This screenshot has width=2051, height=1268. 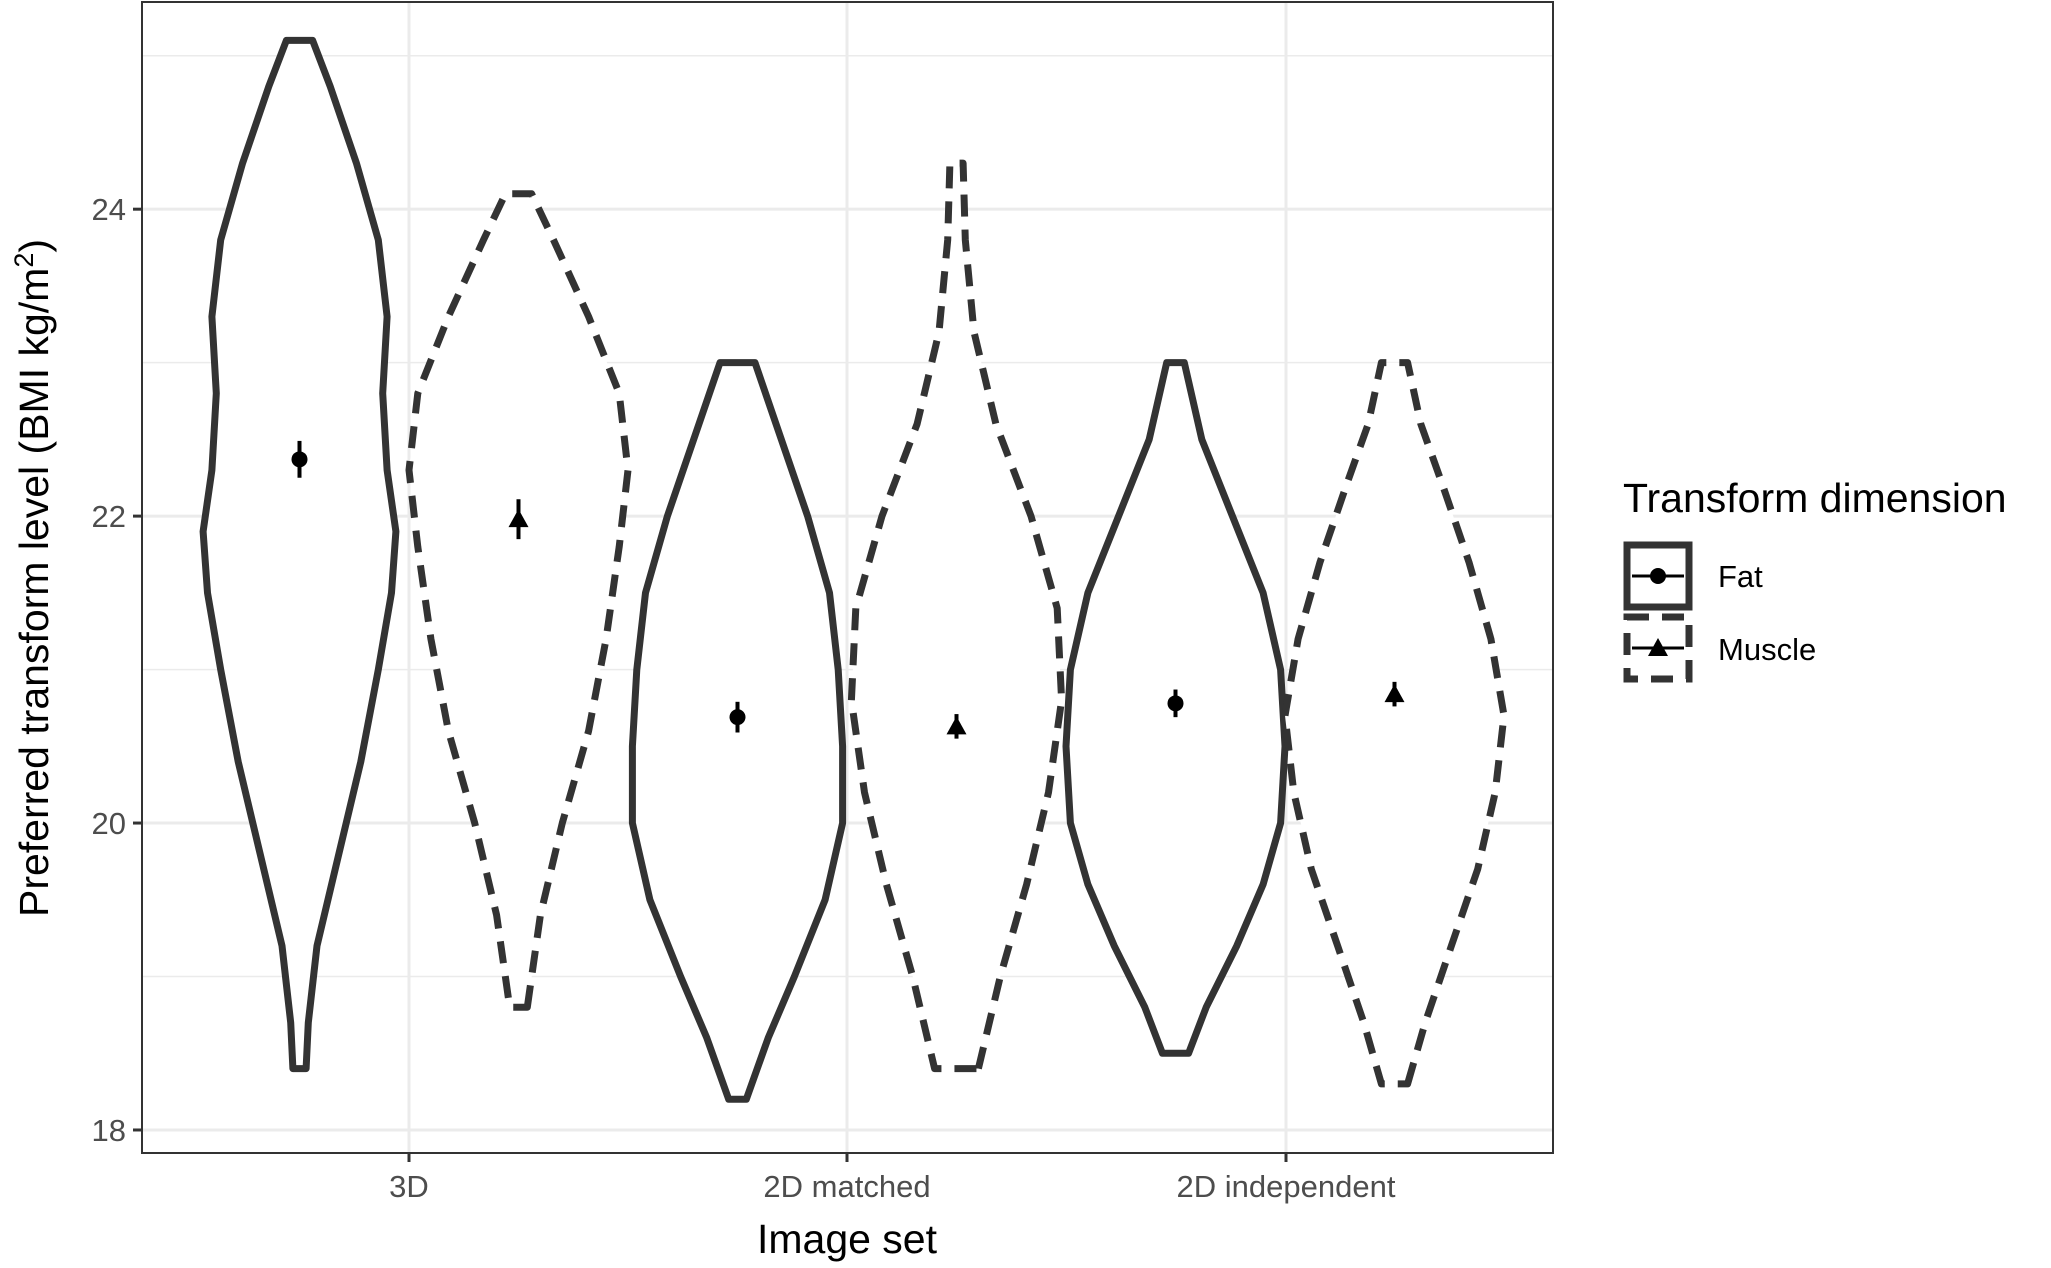 I want to click on legend-key-fat-marker, so click(x=1658, y=576).